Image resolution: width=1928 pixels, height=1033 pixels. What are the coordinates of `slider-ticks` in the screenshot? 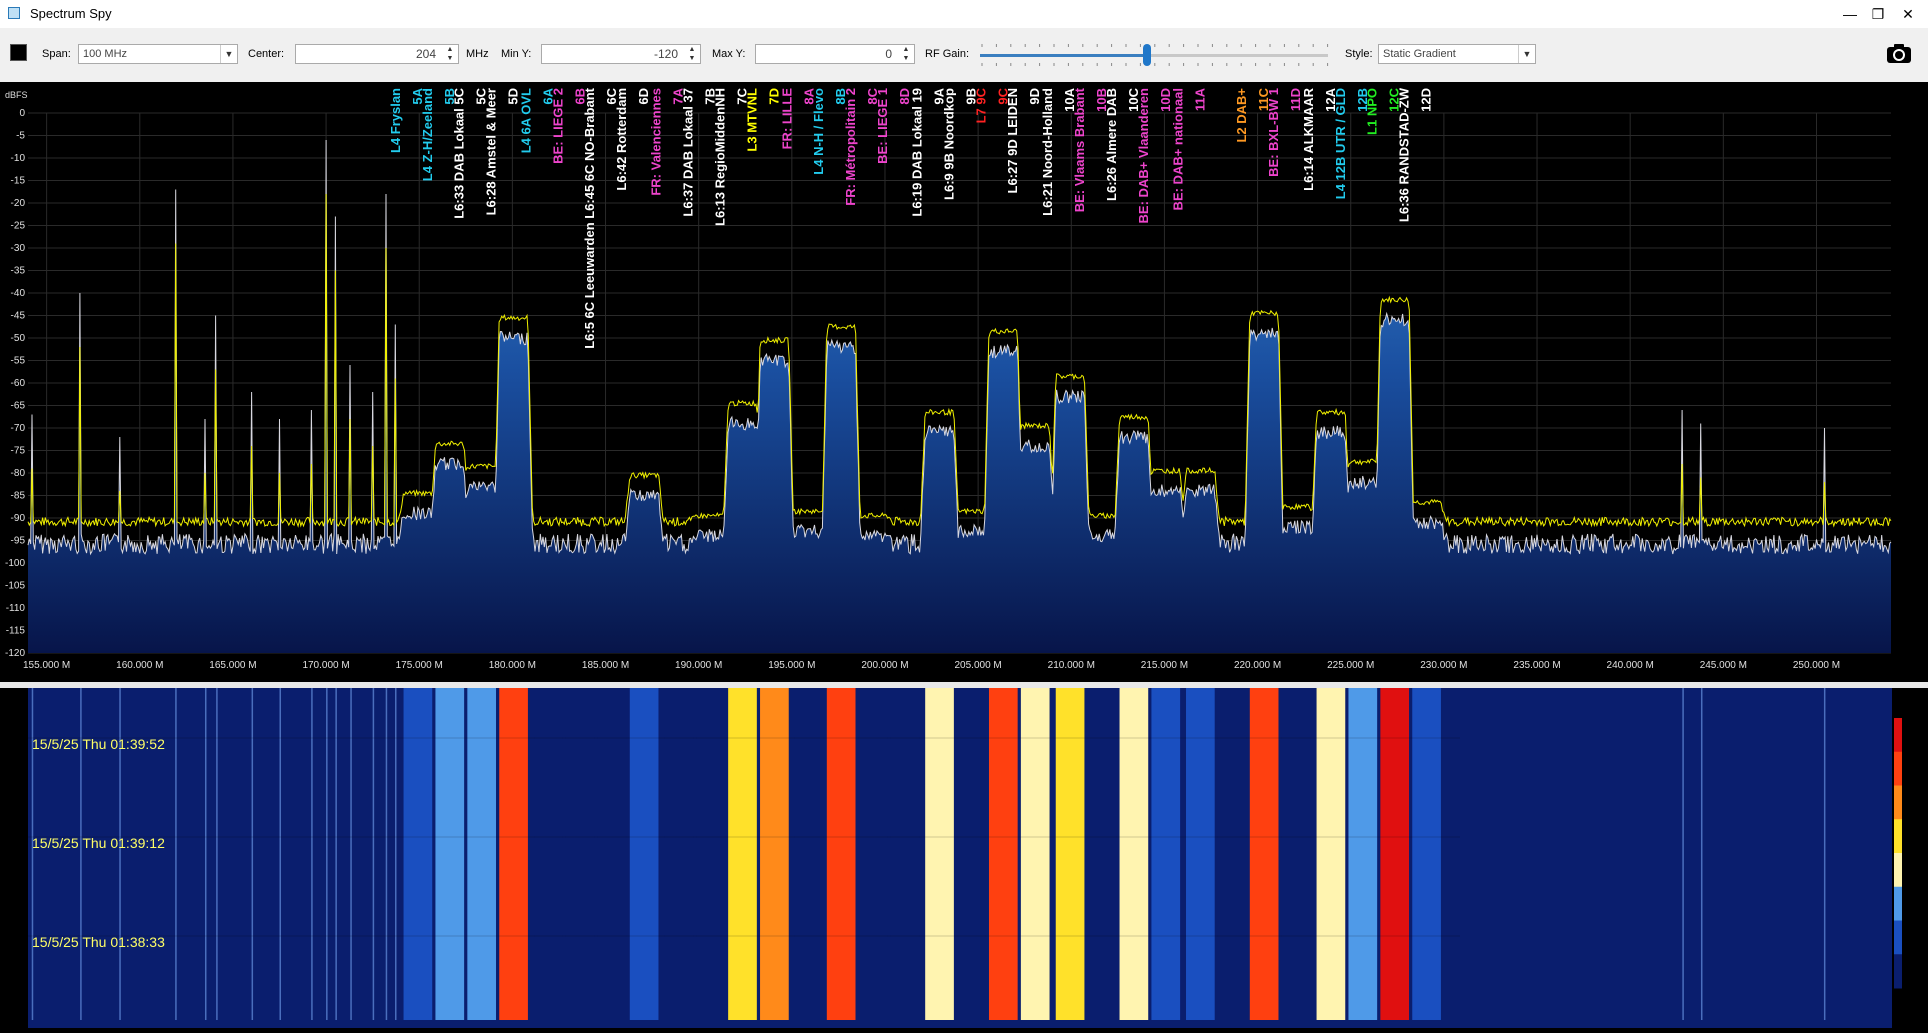 It's located at (1155, 55).